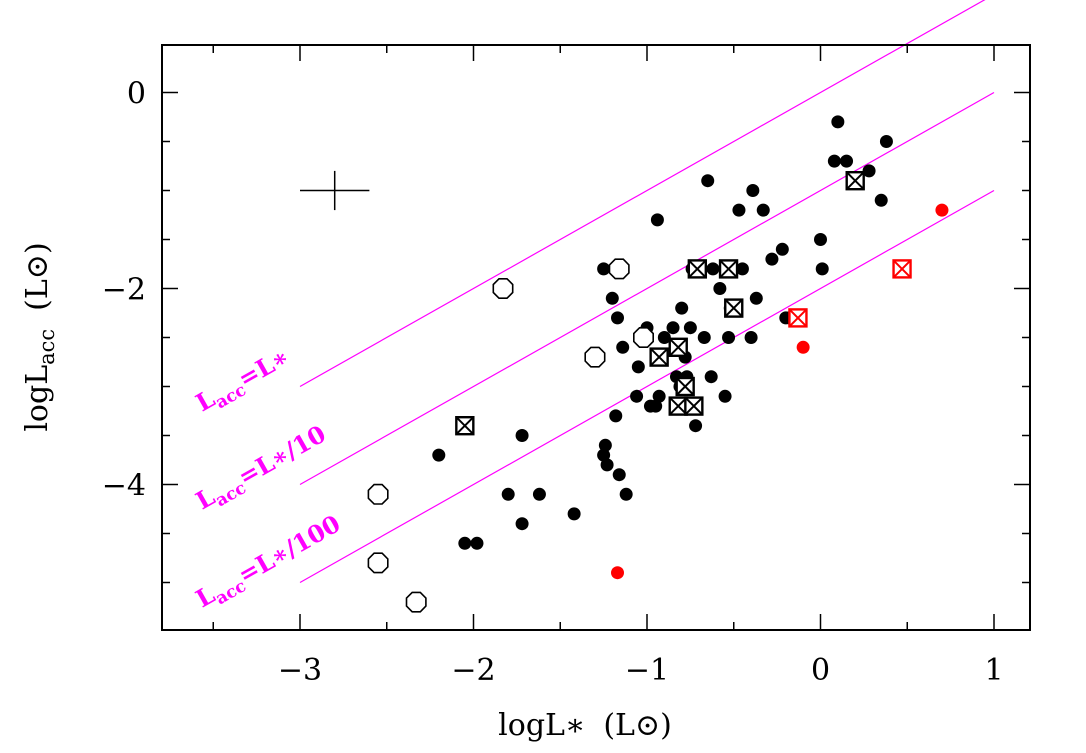 The image size is (1086, 753). I want to click on reference-line-label-text: Lacc=L∗, so click(244, 382).